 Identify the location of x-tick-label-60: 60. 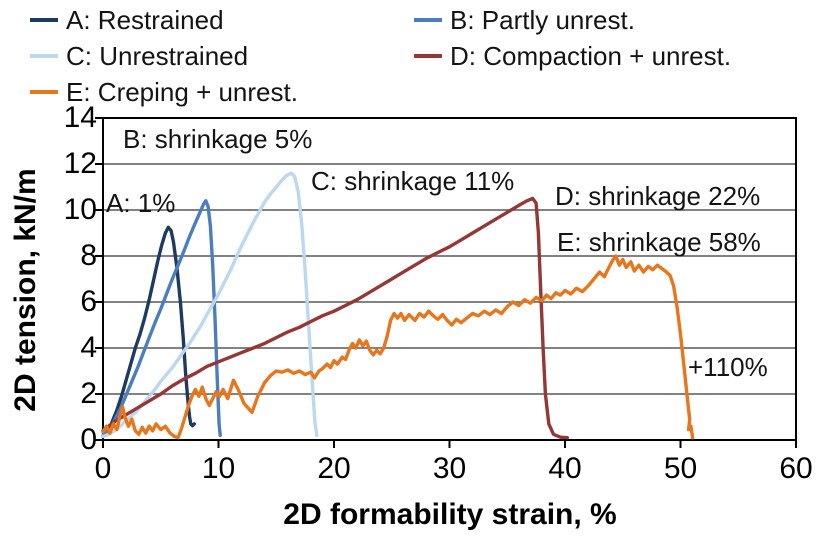
(796, 468).